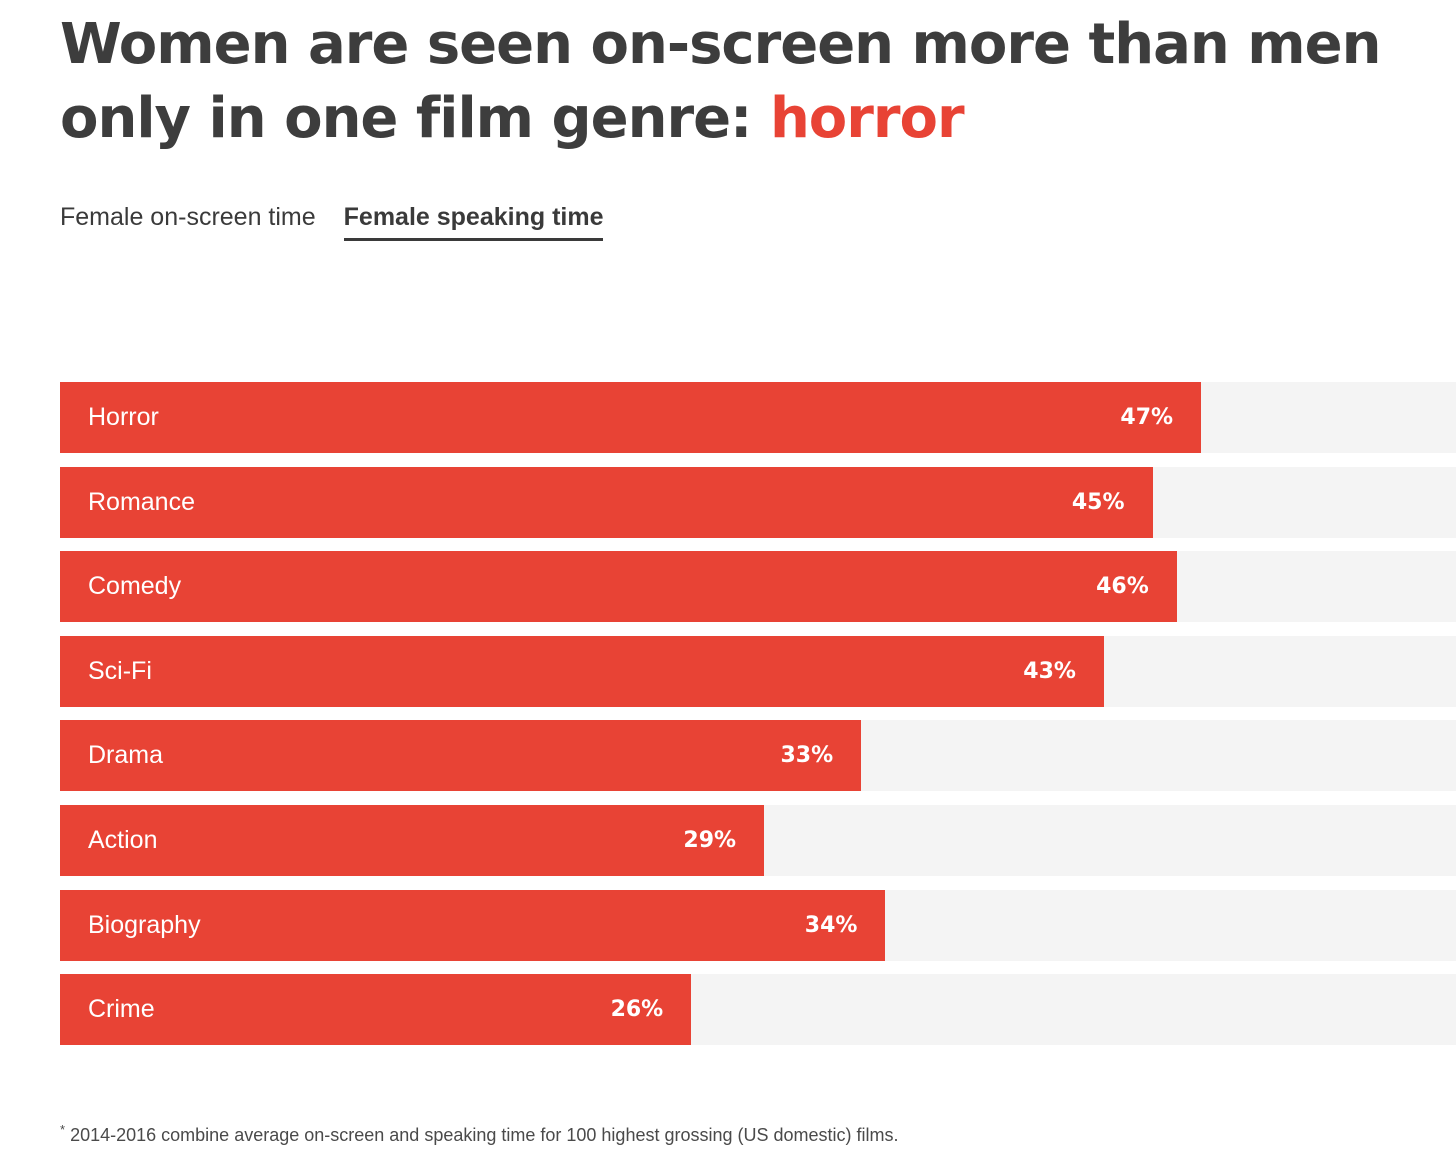  Describe the element at coordinates (120, 670) in the screenshot. I see `bar-category-label: Sci-Fi` at that location.